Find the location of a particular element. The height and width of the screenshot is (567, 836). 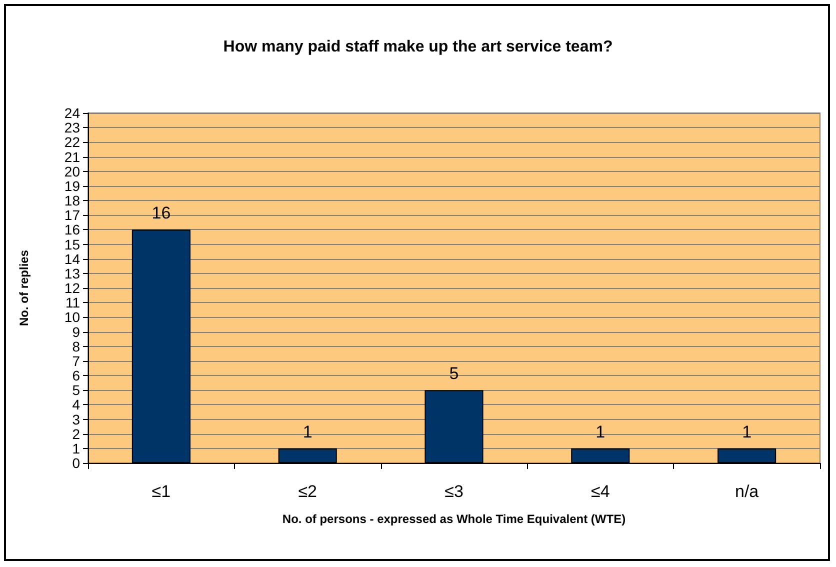

x-tick-label: ≤3 is located at coordinates (454, 491).